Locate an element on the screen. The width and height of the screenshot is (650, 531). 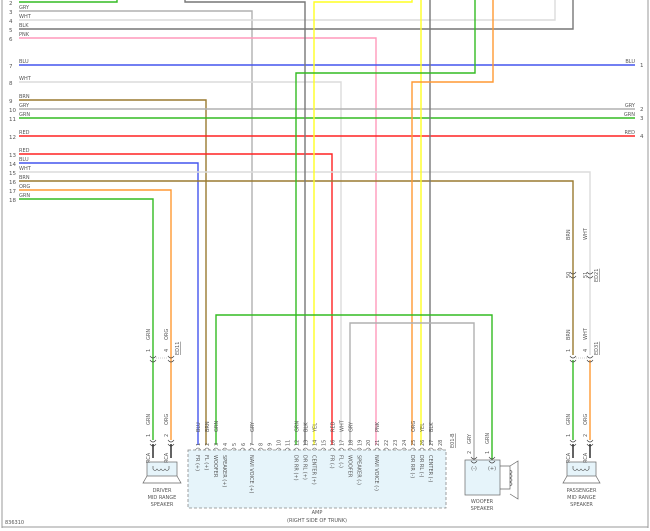
left-wire-color-label: GRN is located at coordinates (24, 196).